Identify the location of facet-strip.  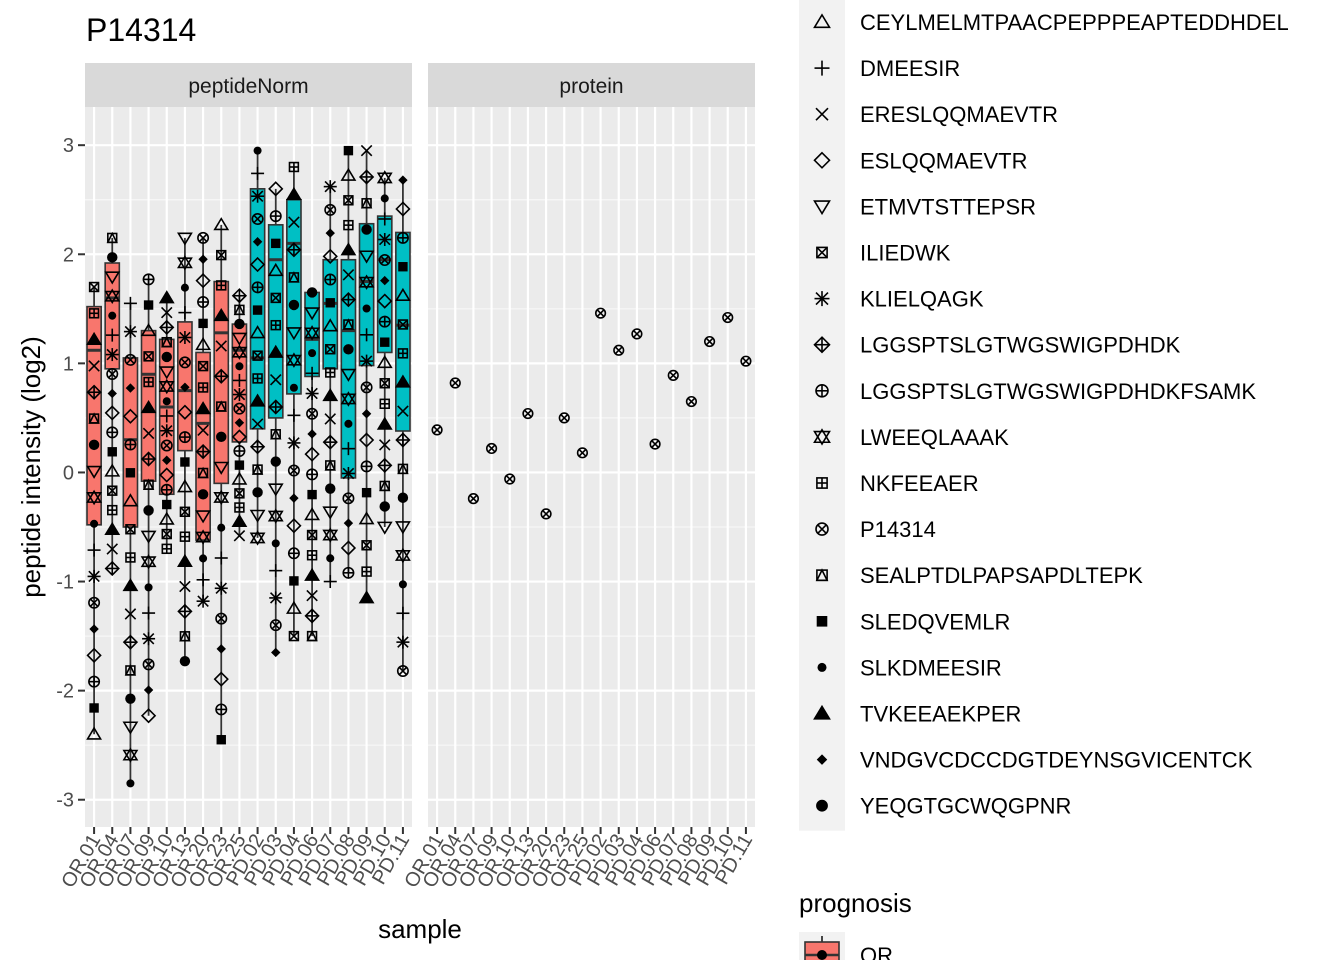
(591, 85).